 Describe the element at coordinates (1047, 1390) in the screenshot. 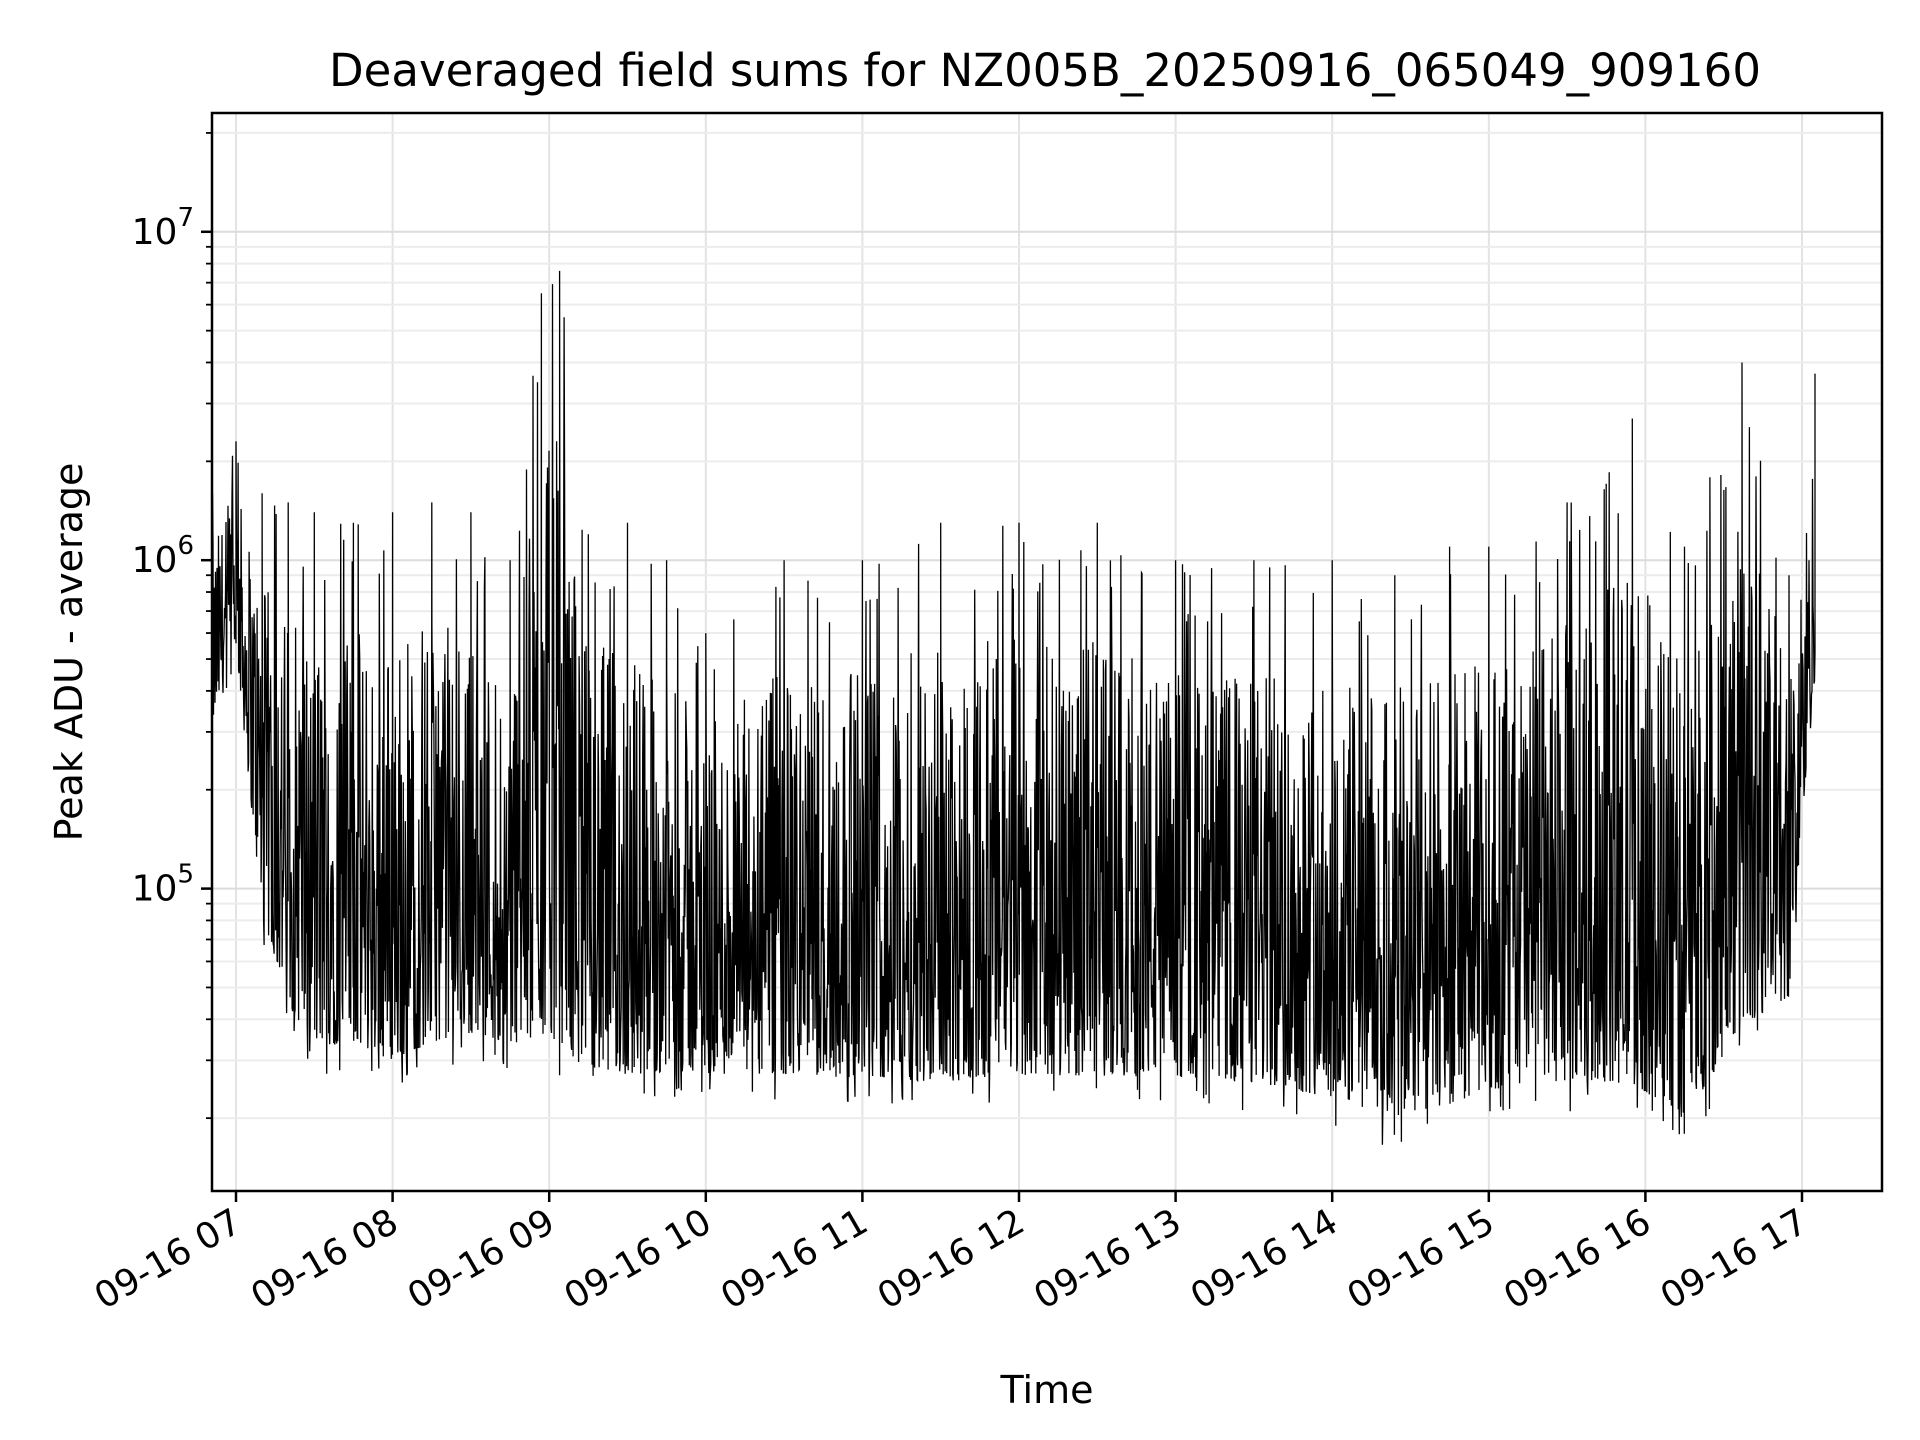

I see `x-axis-label: Time` at that location.